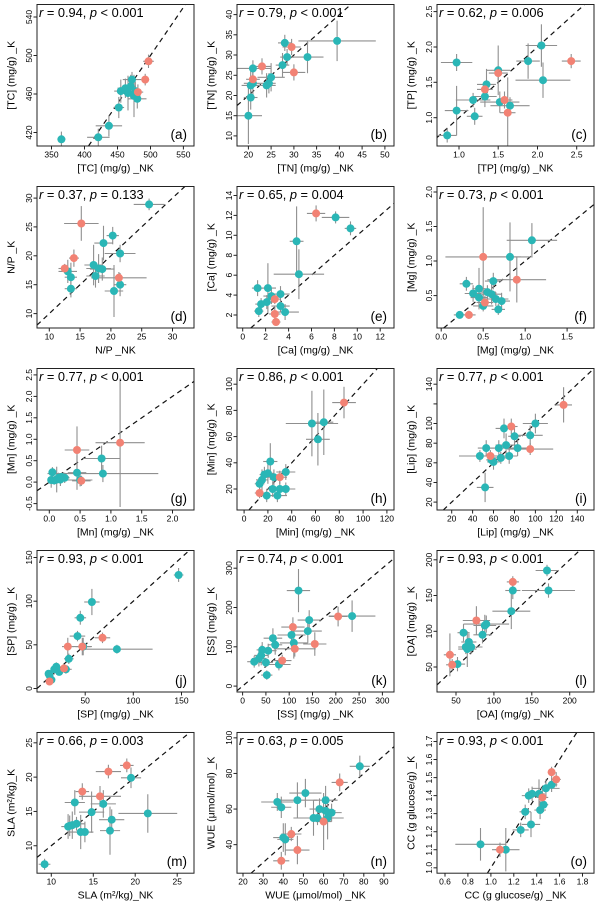  Describe the element at coordinates (317, 155) in the screenshot. I see `x-tick-label: 35` at that location.